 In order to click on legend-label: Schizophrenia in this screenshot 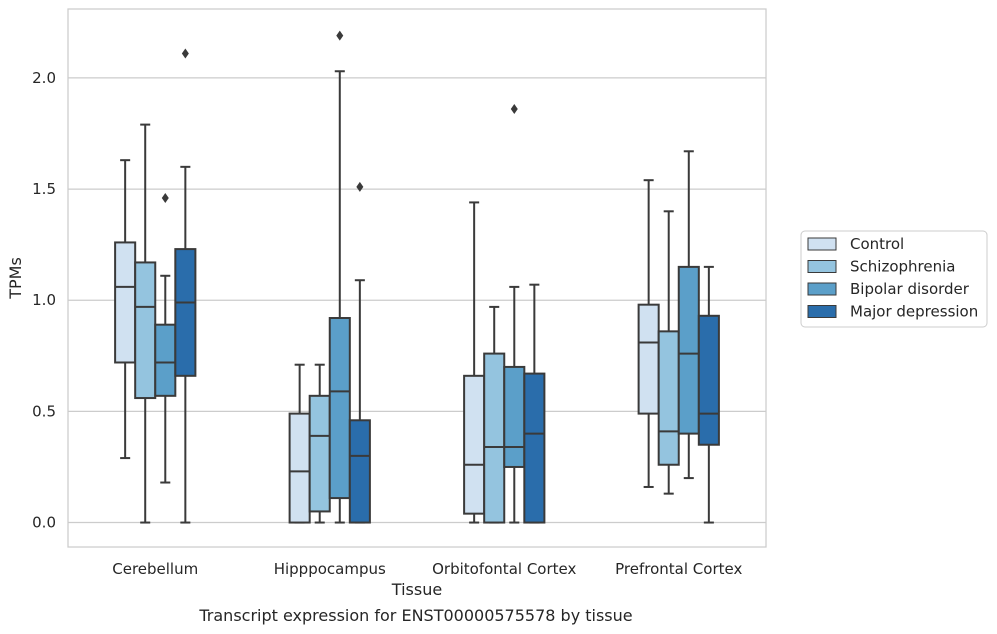, I will do `click(902, 267)`.